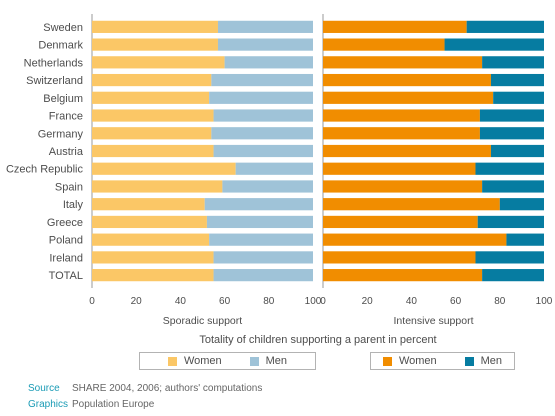 The image size is (555, 416). What do you see at coordinates (263, 151) in the screenshot?
I see `bar-sporadic-support-men-austria` at bounding box center [263, 151].